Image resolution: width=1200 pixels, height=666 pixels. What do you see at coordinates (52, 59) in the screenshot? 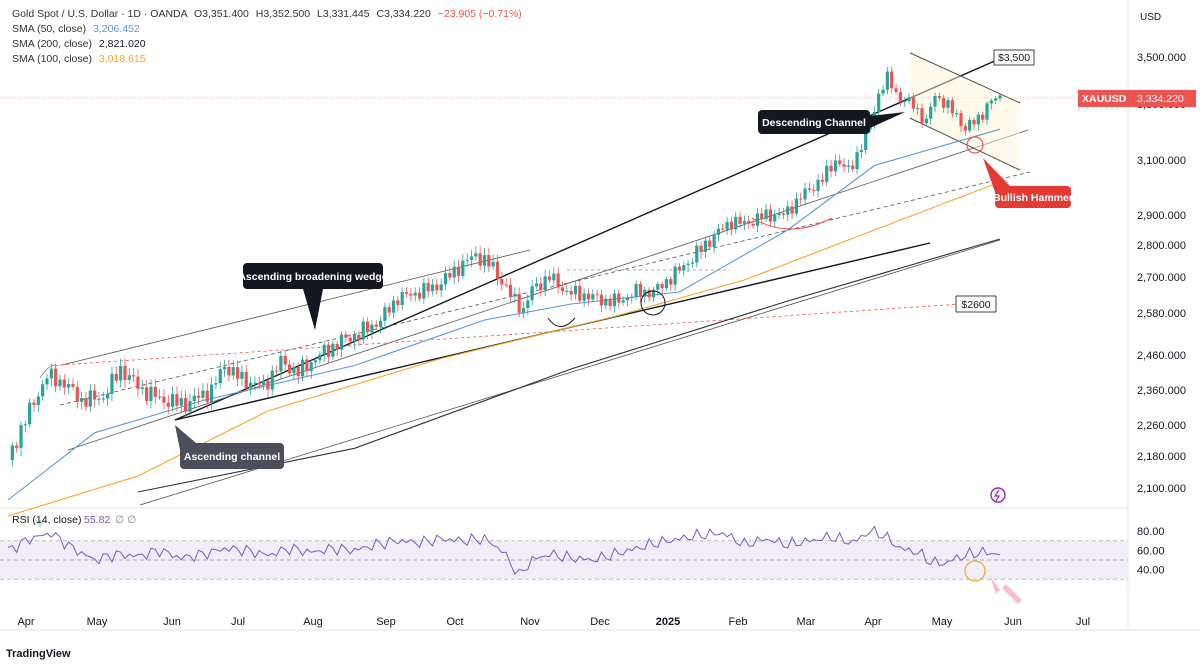
I see `sma100-label: SMA (100, close)` at bounding box center [52, 59].